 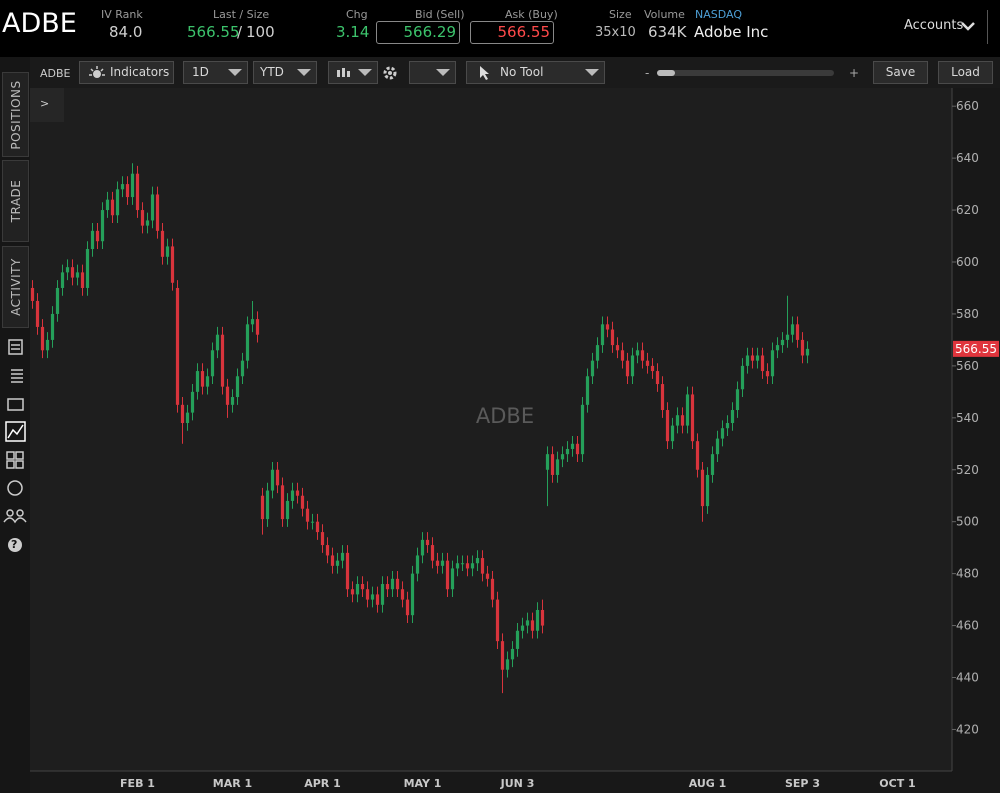 I want to click on expand-button: >, so click(x=45, y=103).